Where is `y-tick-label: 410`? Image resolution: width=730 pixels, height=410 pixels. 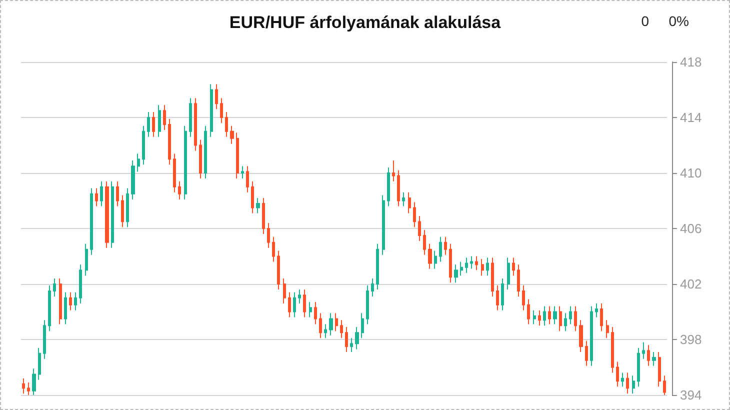
y-tick-label: 410 is located at coordinates (691, 173).